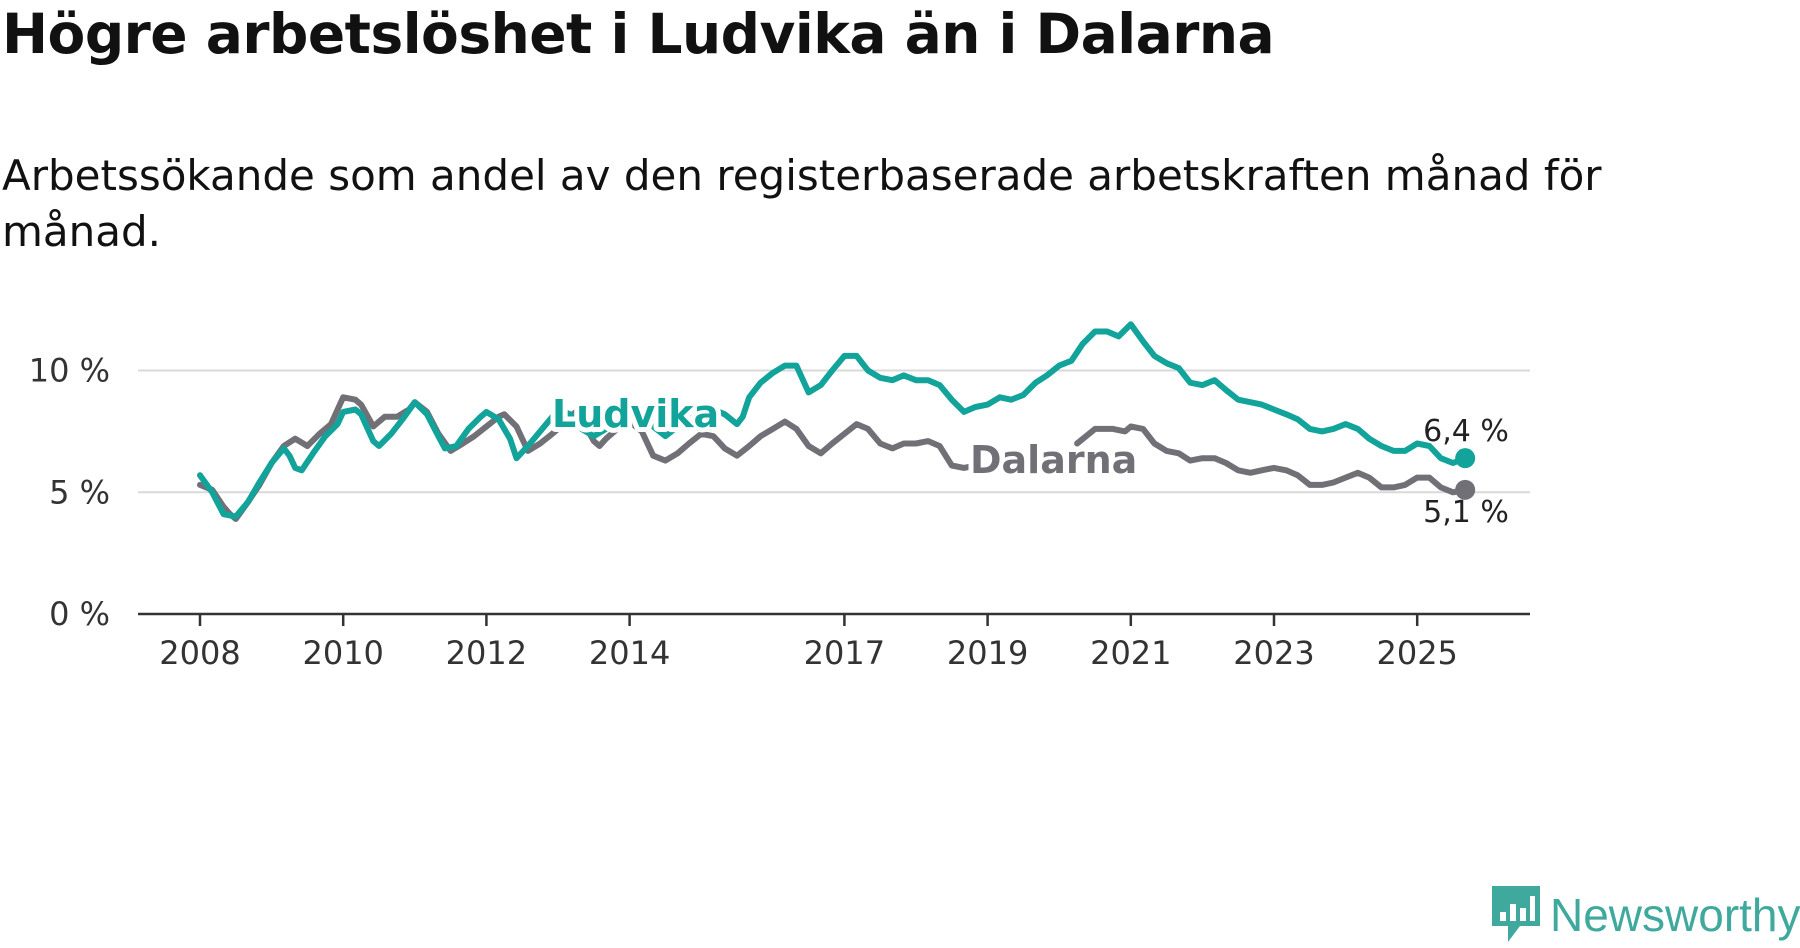 This screenshot has height=948, width=1800. What do you see at coordinates (1675, 915) in the screenshot?
I see `brand-name: Newsworthy` at bounding box center [1675, 915].